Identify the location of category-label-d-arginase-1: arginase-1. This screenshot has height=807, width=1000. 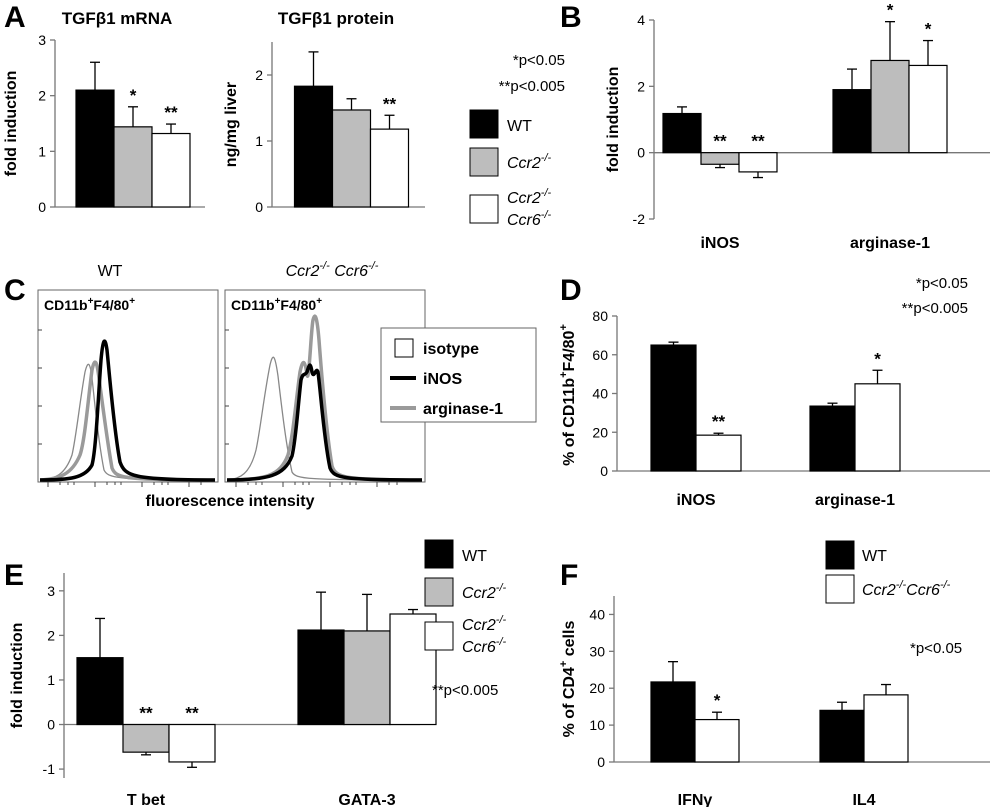
(855, 500).